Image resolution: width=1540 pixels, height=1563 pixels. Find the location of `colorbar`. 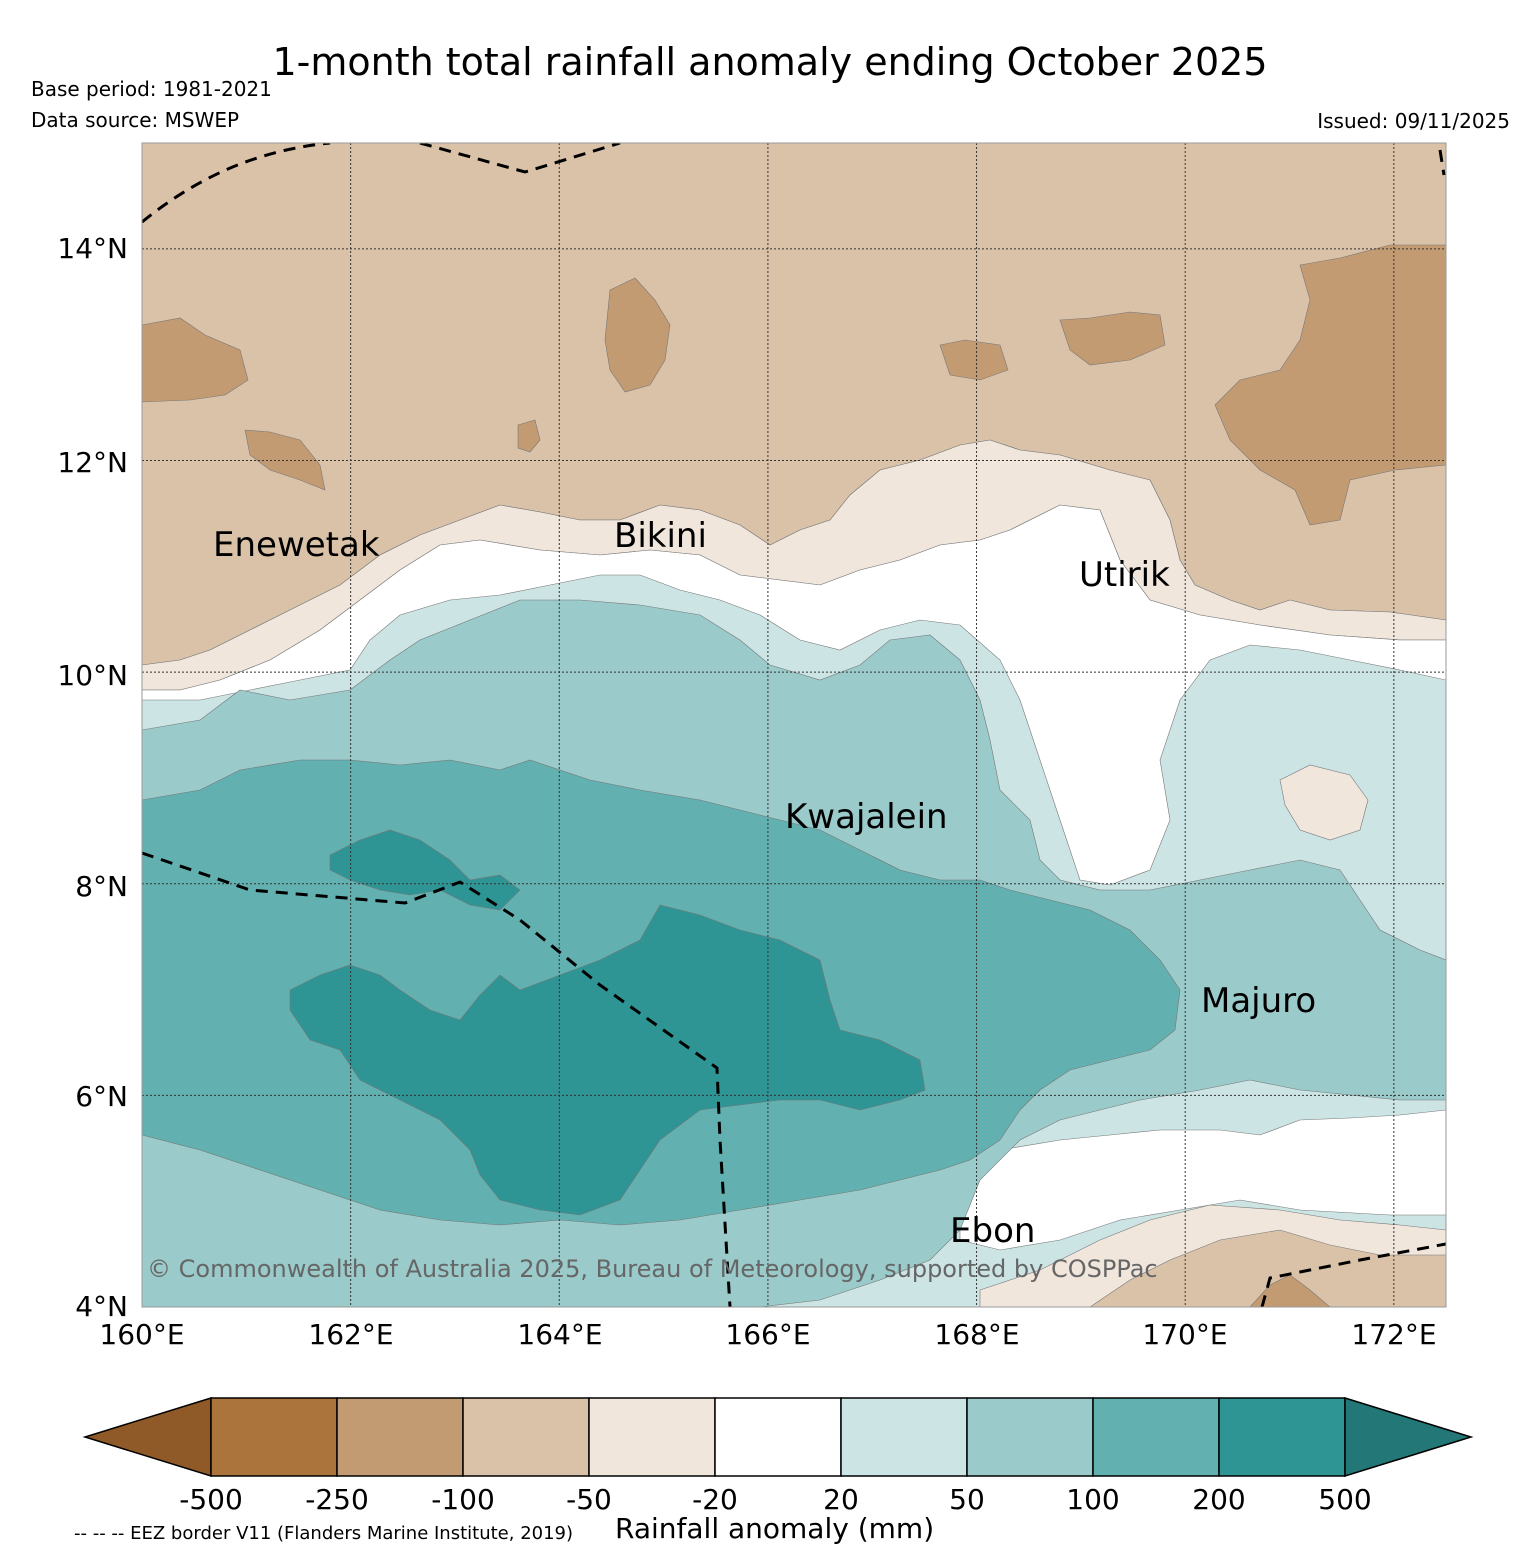

colorbar is located at coordinates (778, 1437).